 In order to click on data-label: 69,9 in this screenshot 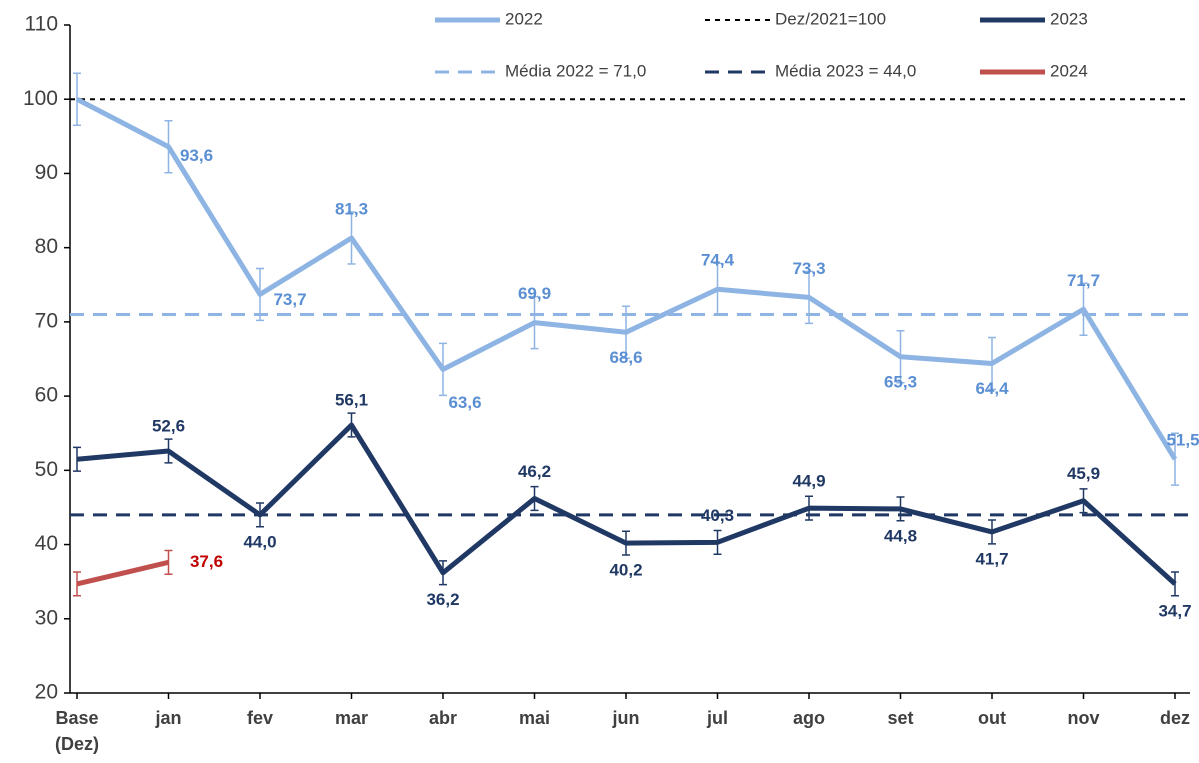, I will do `click(534, 293)`.